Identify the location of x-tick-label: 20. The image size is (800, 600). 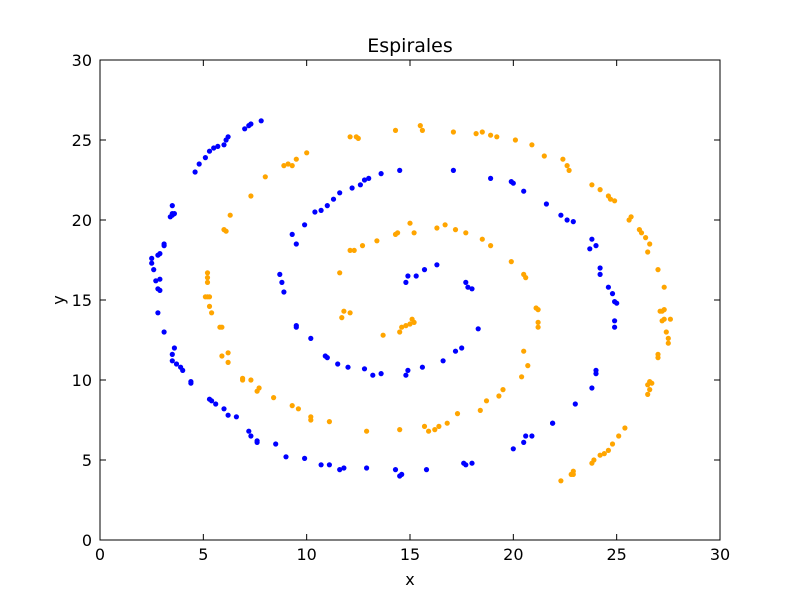
(513, 554).